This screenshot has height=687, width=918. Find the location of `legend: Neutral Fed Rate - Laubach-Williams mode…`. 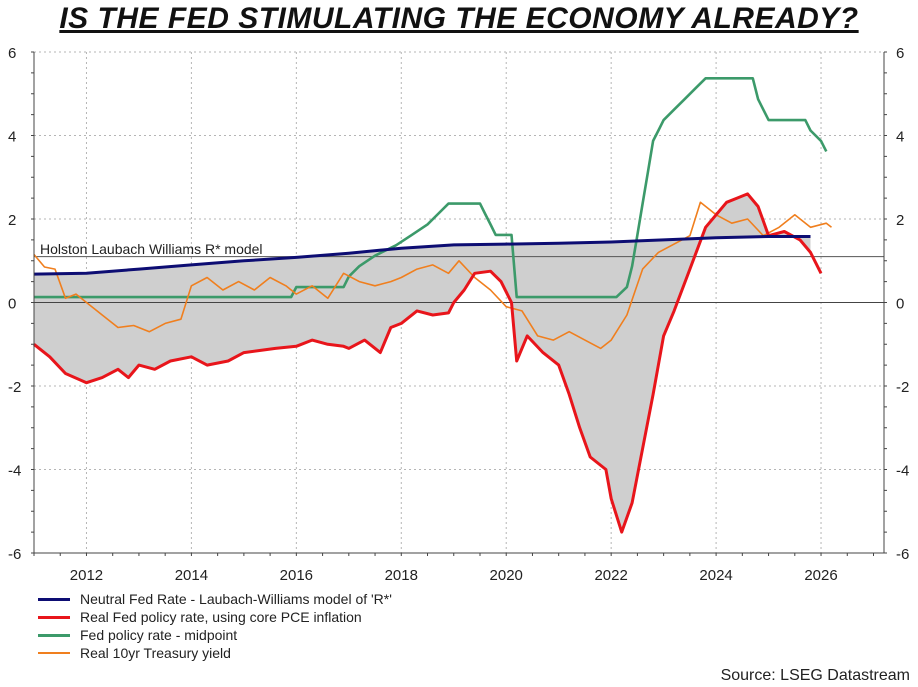

legend: Neutral Fed Rate - Laubach-Williams mode… is located at coordinates (215, 626).